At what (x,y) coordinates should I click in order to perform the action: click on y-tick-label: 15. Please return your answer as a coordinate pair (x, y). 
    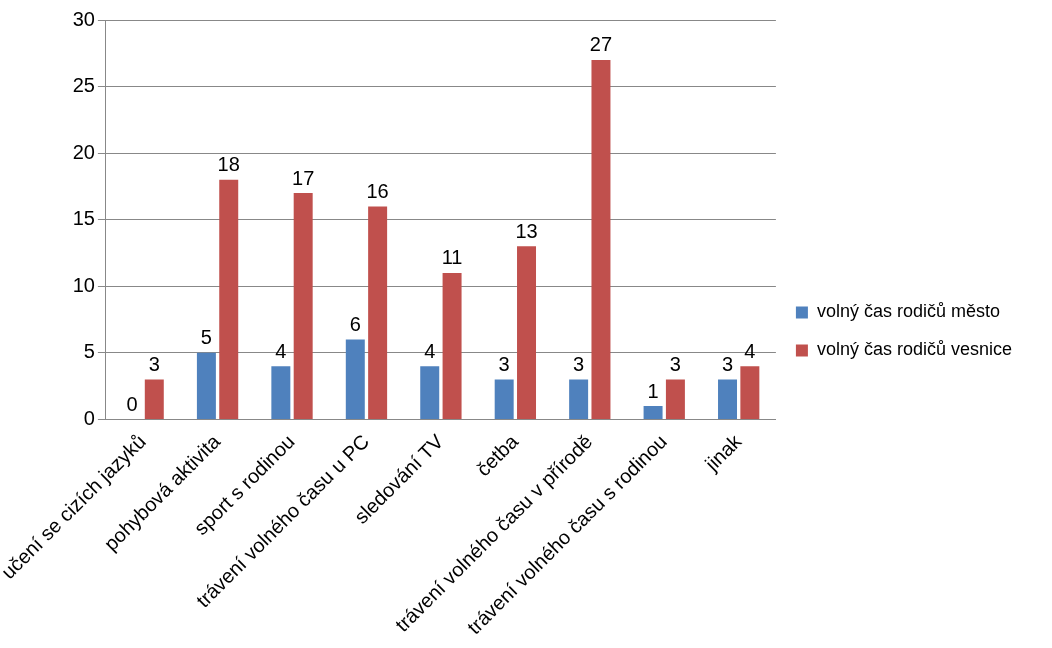
    Looking at the image, I should click on (83, 218).